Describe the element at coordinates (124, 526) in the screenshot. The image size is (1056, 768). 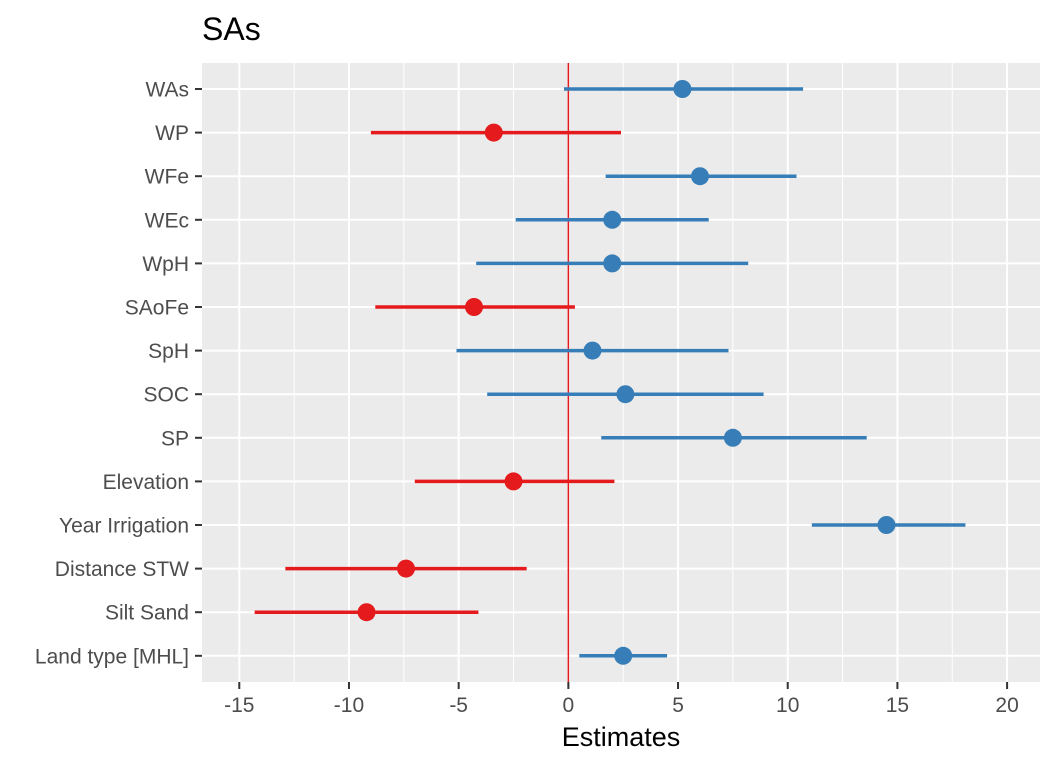
I see `y-tick-label: Year Irrigation` at that location.